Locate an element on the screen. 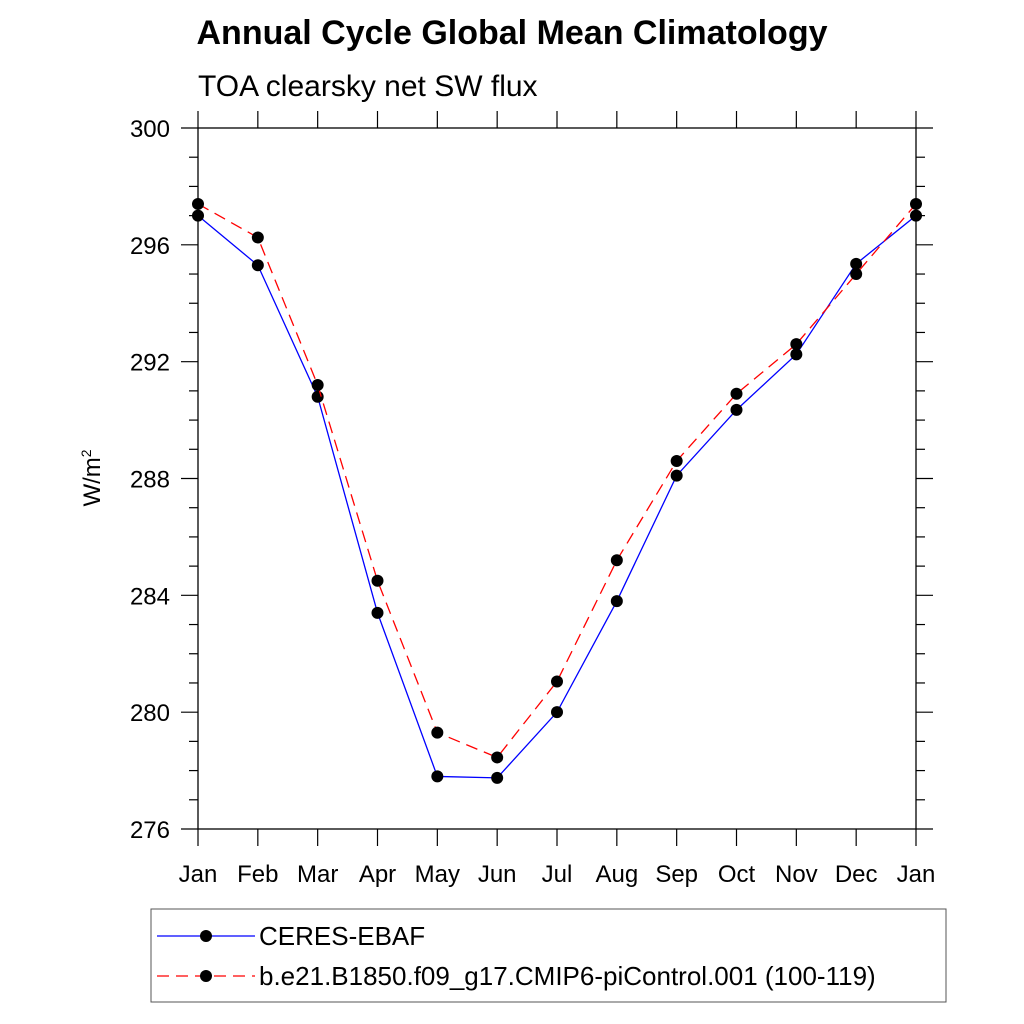 The image size is (1024, 1024). y-axis-label-superscript: 2 is located at coordinates (86, 453).